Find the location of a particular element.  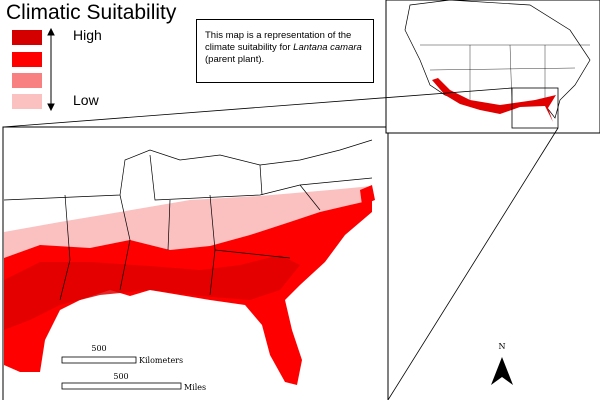

virginia-coast-zone is located at coordinates (367, 195).